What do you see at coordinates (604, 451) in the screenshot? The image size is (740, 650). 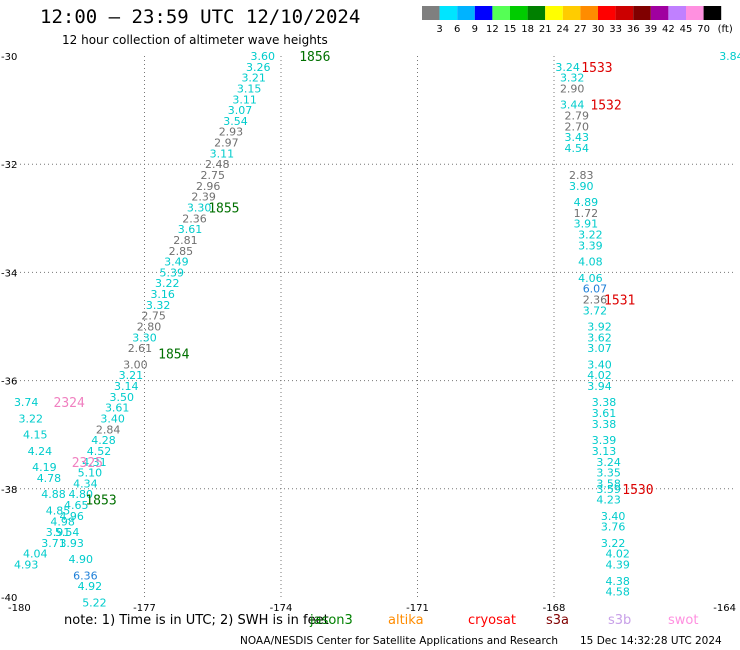 I see `wave-height-value: 3.13` at bounding box center [604, 451].